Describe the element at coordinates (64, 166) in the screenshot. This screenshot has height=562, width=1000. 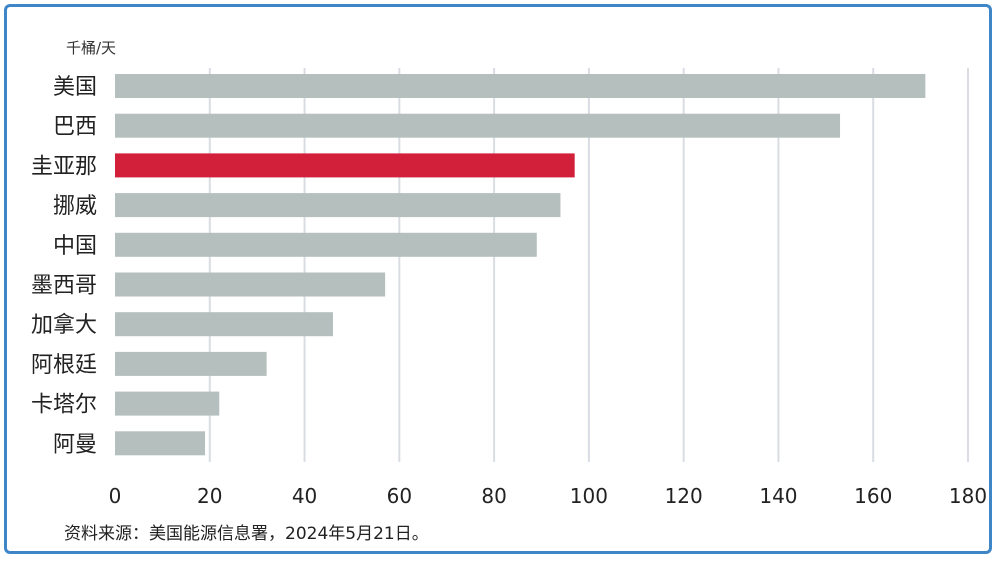
I see `category-label: 圭亚那` at that location.